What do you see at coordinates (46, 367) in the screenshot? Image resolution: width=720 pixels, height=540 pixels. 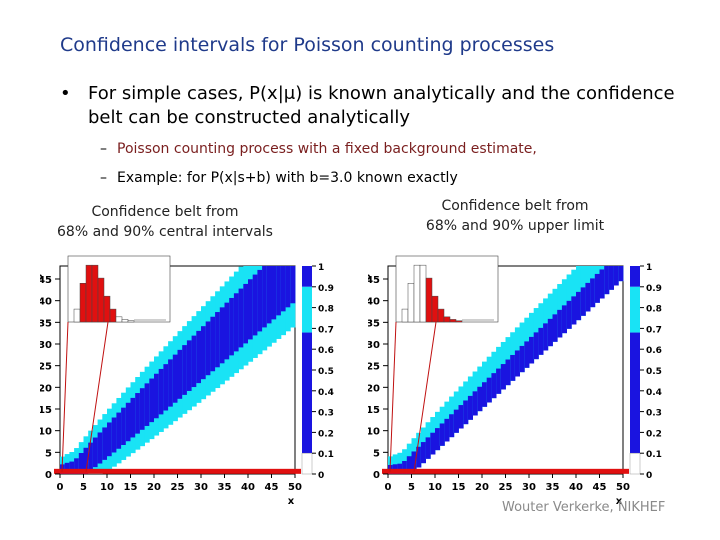 I see `y-tick-label: 25` at bounding box center [46, 367].